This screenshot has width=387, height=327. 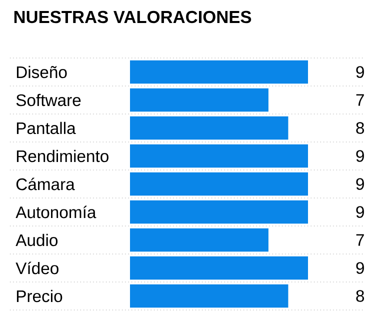 I want to click on y-tick-label: Autonomía, so click(x=56, y=212).